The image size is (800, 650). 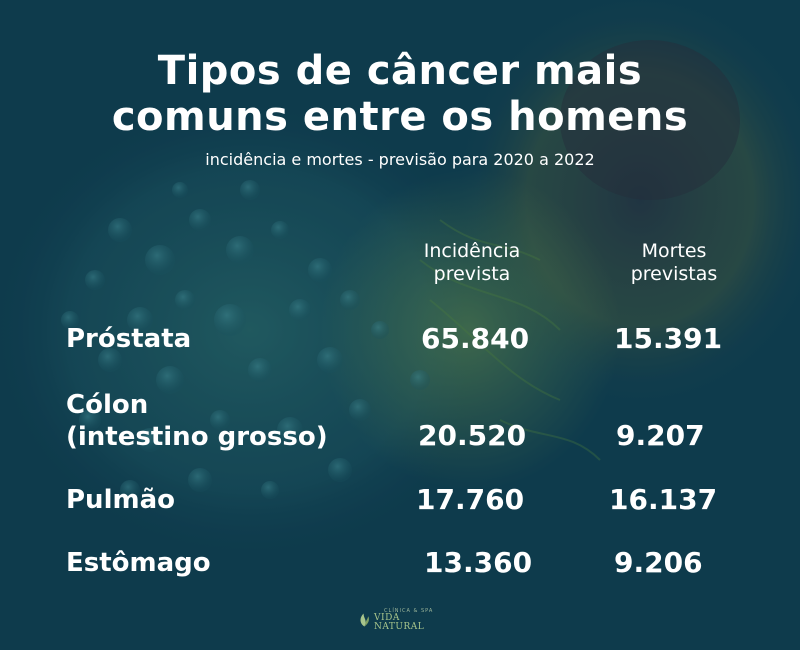 I want to click on row-incidence-pulmao: 17.760, so click(x=470, y=499).